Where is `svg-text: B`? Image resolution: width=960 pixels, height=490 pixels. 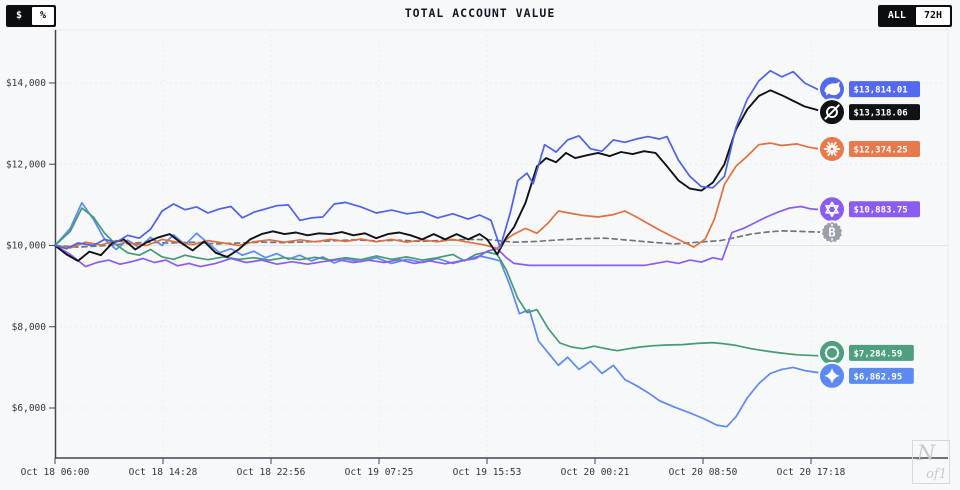 svg-text: B is located at coordinates (831, 232).